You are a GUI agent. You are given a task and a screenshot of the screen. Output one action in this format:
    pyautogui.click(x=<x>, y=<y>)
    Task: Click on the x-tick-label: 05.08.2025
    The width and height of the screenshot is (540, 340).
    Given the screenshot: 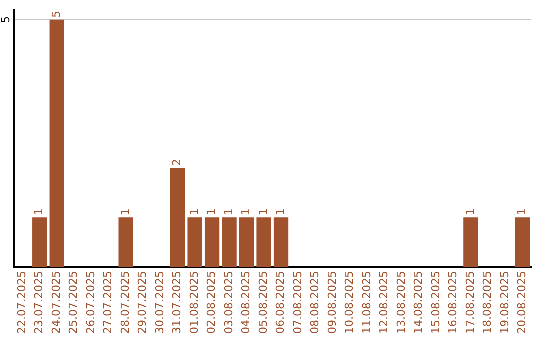 What is the action you would take?
    pyautogui.click(x=263, y=302)
    